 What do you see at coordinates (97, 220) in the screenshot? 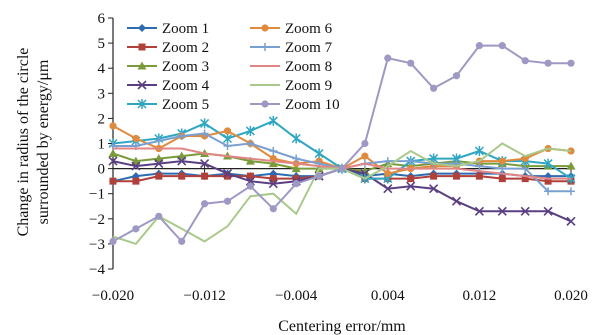
I see `y-tick-label: −2` at bounding box center [97, 220].